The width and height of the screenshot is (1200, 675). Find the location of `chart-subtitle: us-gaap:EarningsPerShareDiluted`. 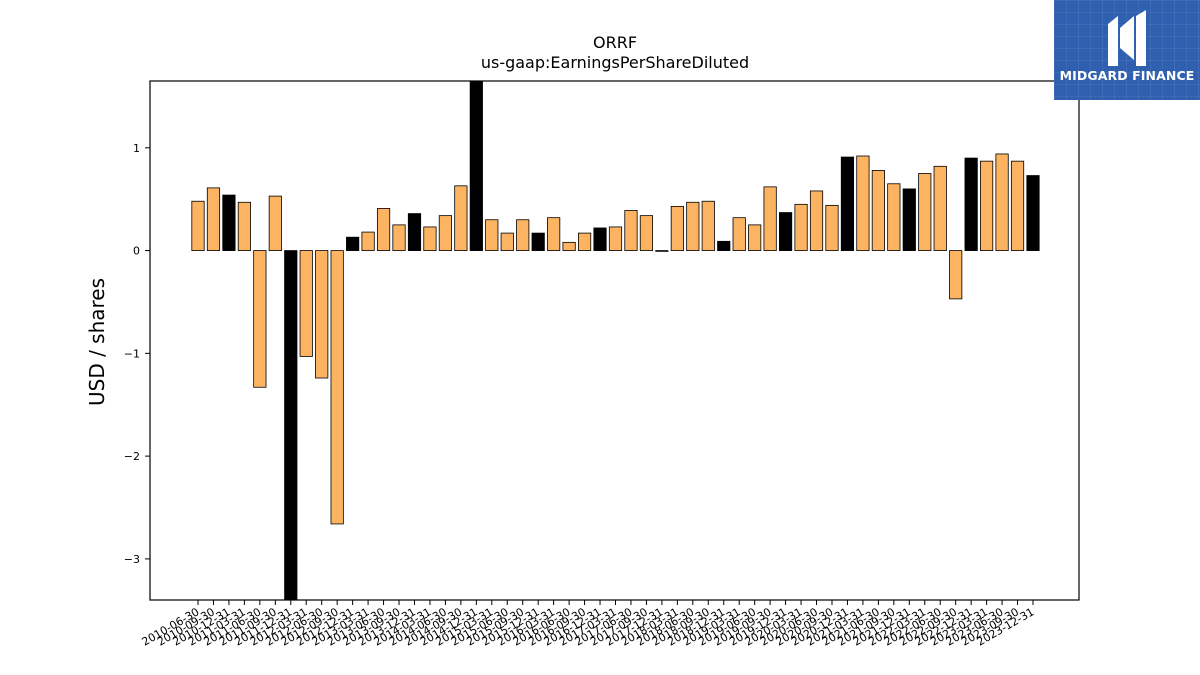

chart-subtitle: us-gaap:EarningsPerShareDiluted is located at coordinates (615, 62).